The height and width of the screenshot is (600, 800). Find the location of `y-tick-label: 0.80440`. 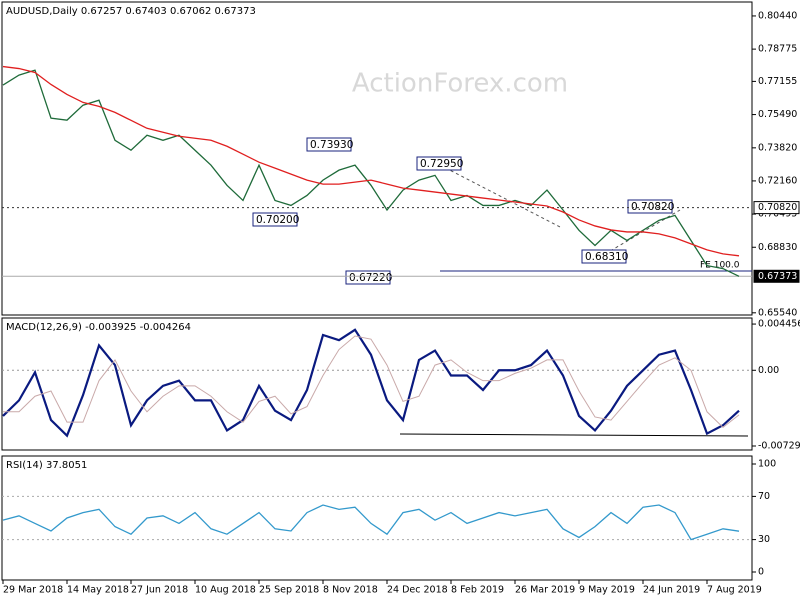

y-tick-label: 0.80440 is located at coordinates (777, 15).